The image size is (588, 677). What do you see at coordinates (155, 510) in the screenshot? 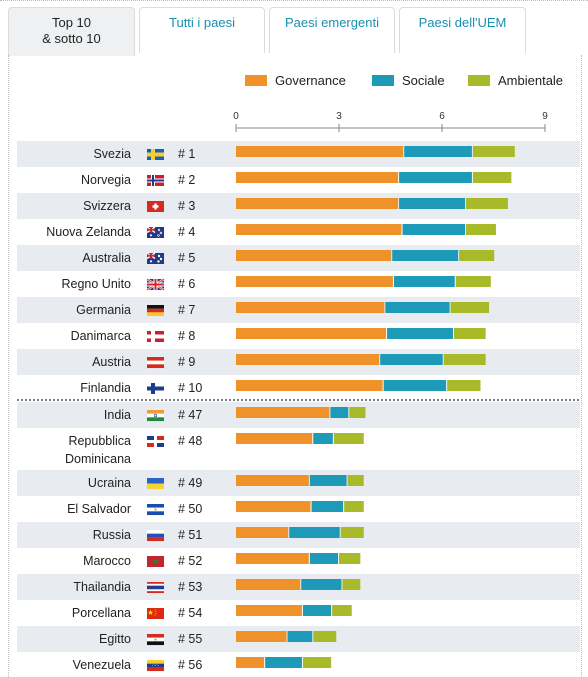
I see `flag-sv-icon` at bounding box center [155, 510].